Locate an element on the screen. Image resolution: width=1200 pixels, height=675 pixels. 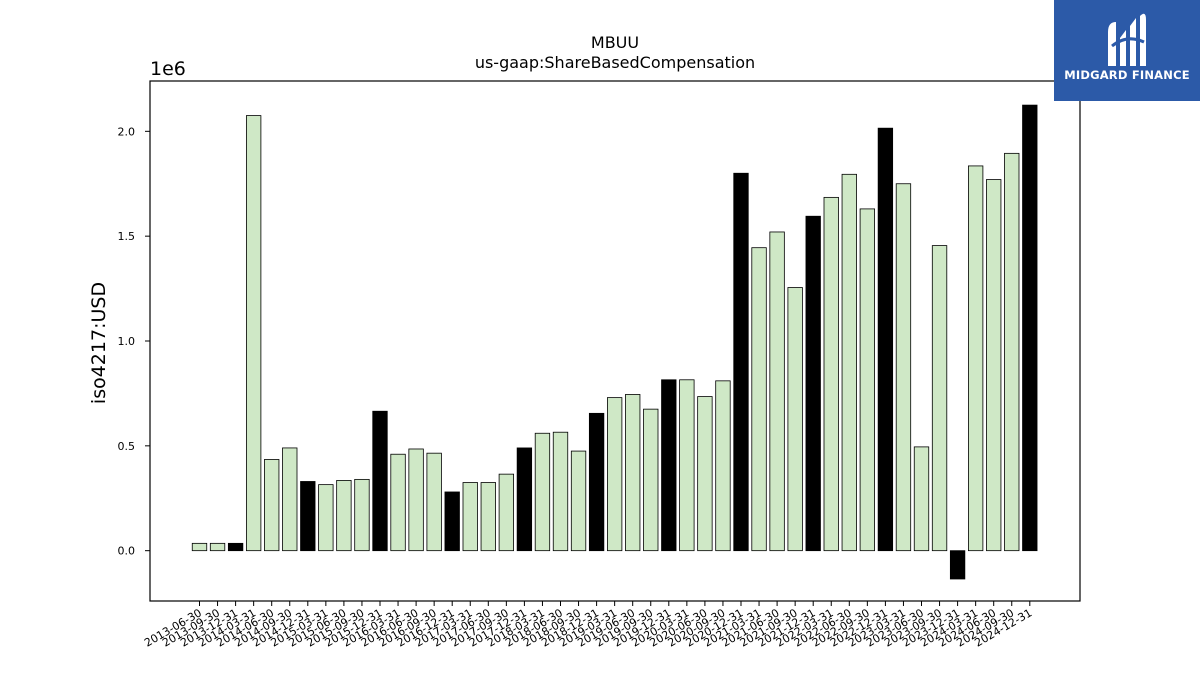
y-tick-label: 1.5 is located at coordinates (127, 236).